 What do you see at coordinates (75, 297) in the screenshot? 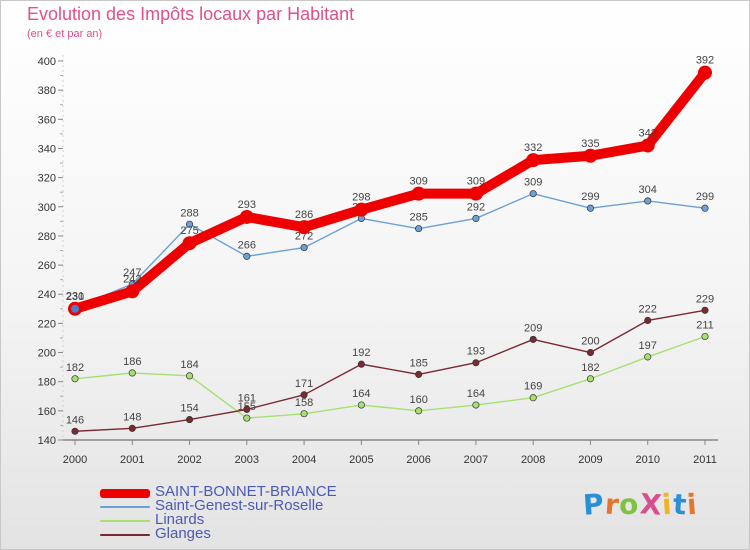
I see `data-label-saint-bonnet-briance: 230` at bounding box center [75, 297].